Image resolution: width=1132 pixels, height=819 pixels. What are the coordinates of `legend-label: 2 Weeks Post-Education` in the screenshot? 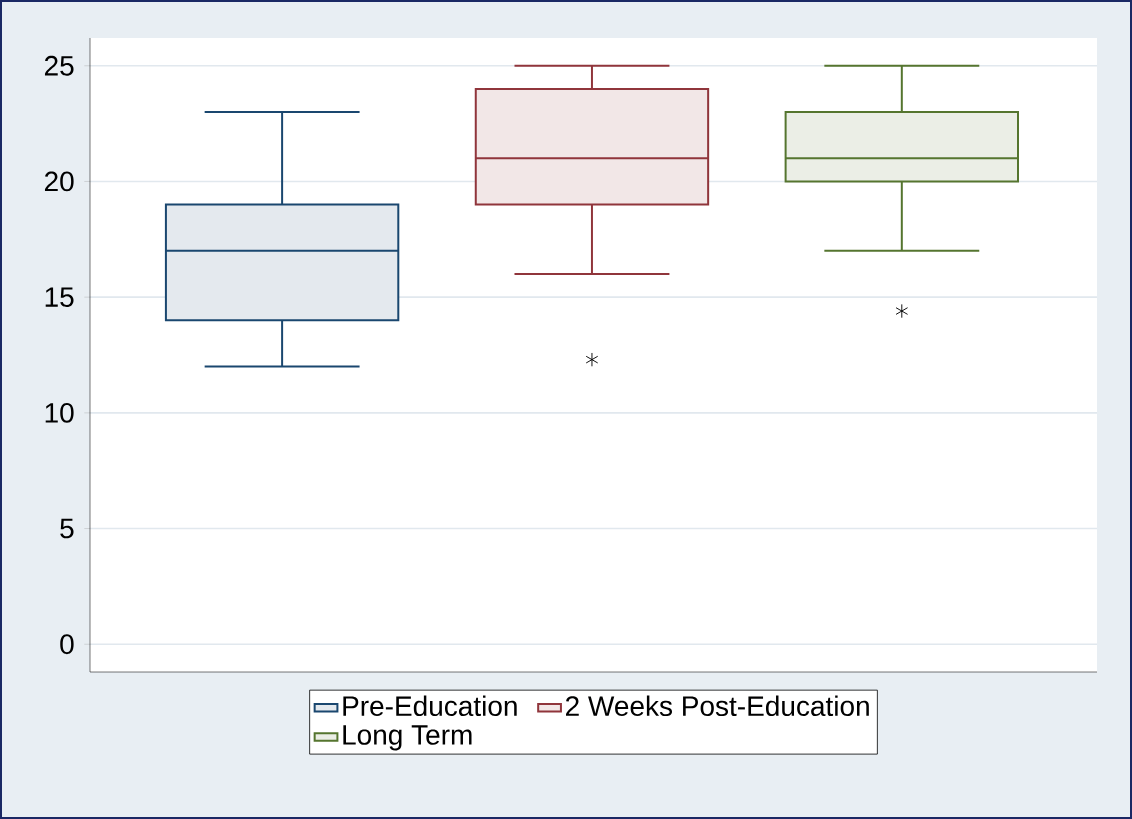 It's located at (717, 706).